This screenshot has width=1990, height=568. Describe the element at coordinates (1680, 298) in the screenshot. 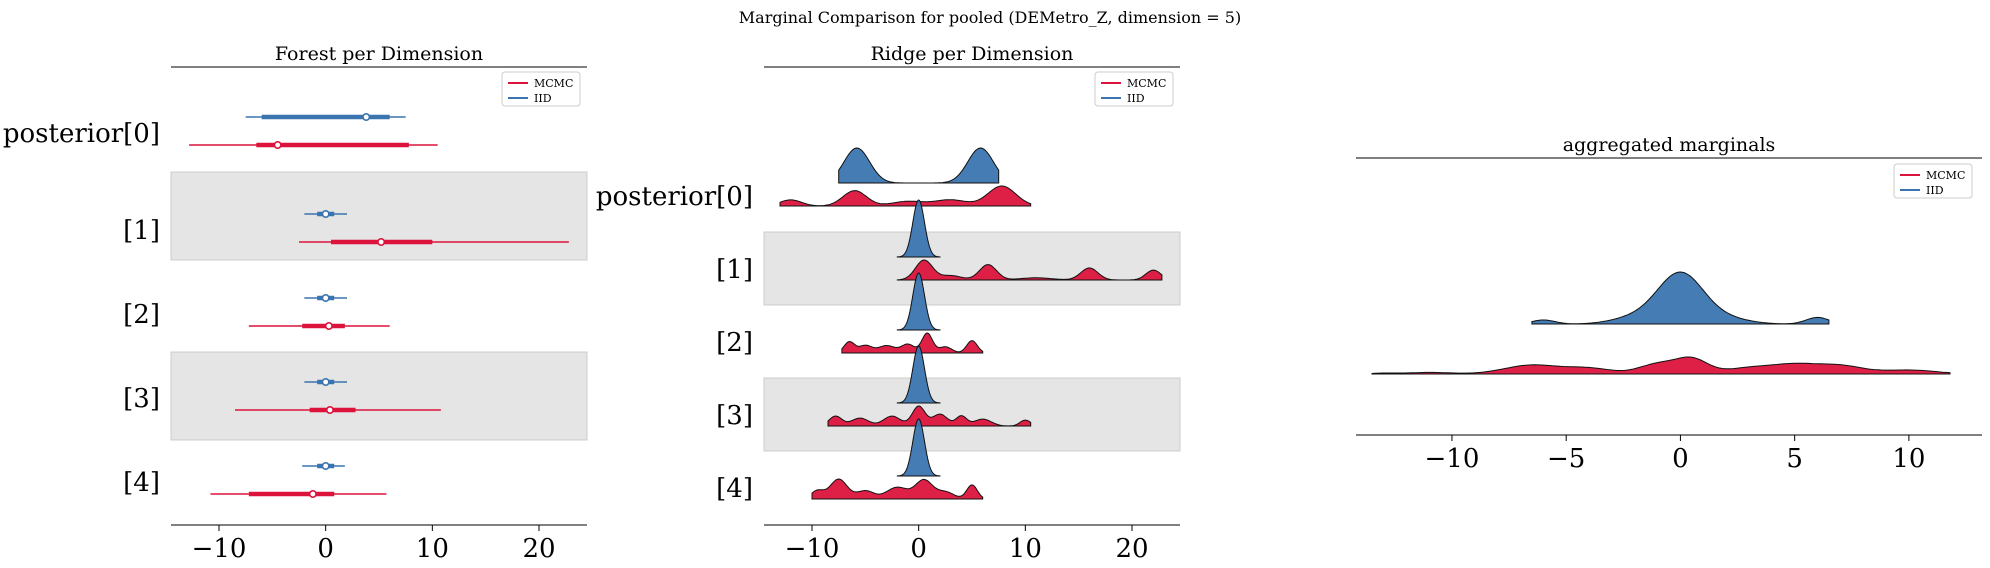

I see `area-iid` at that location.